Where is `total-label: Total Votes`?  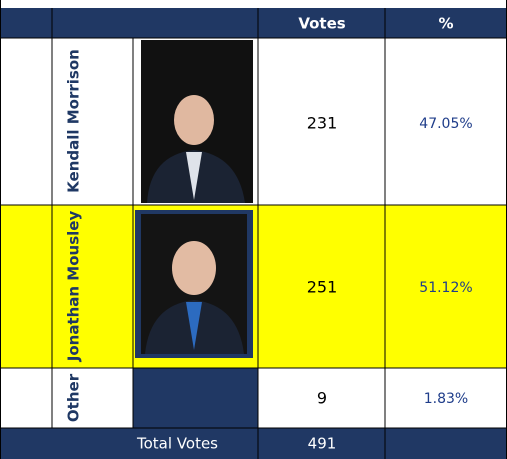
total-label: Total Votes is located at coordinates (177, 444).